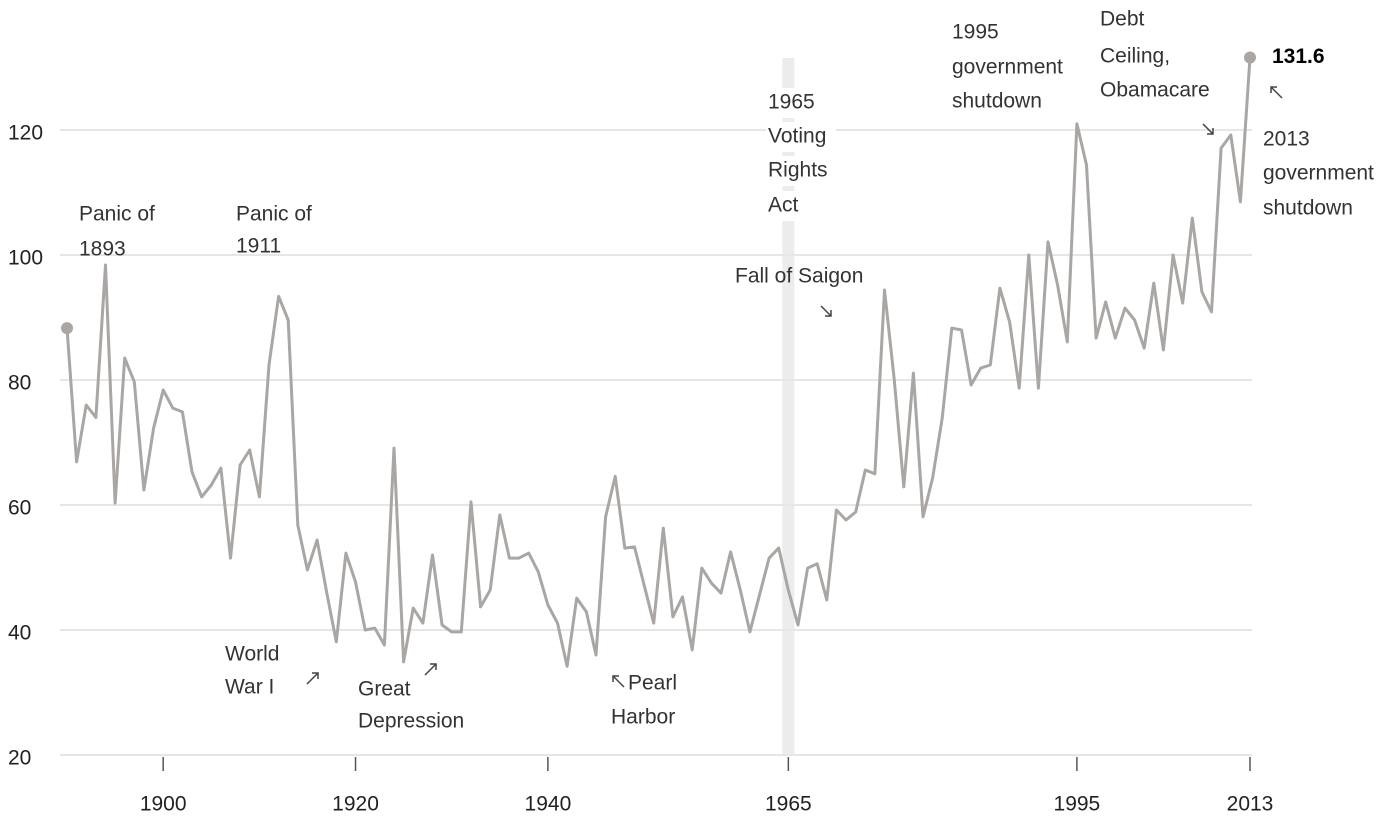 Image resolution: width=1390 pixels, height=819 pixels. I want to click on annotation: Pearl, so click(652, 683).